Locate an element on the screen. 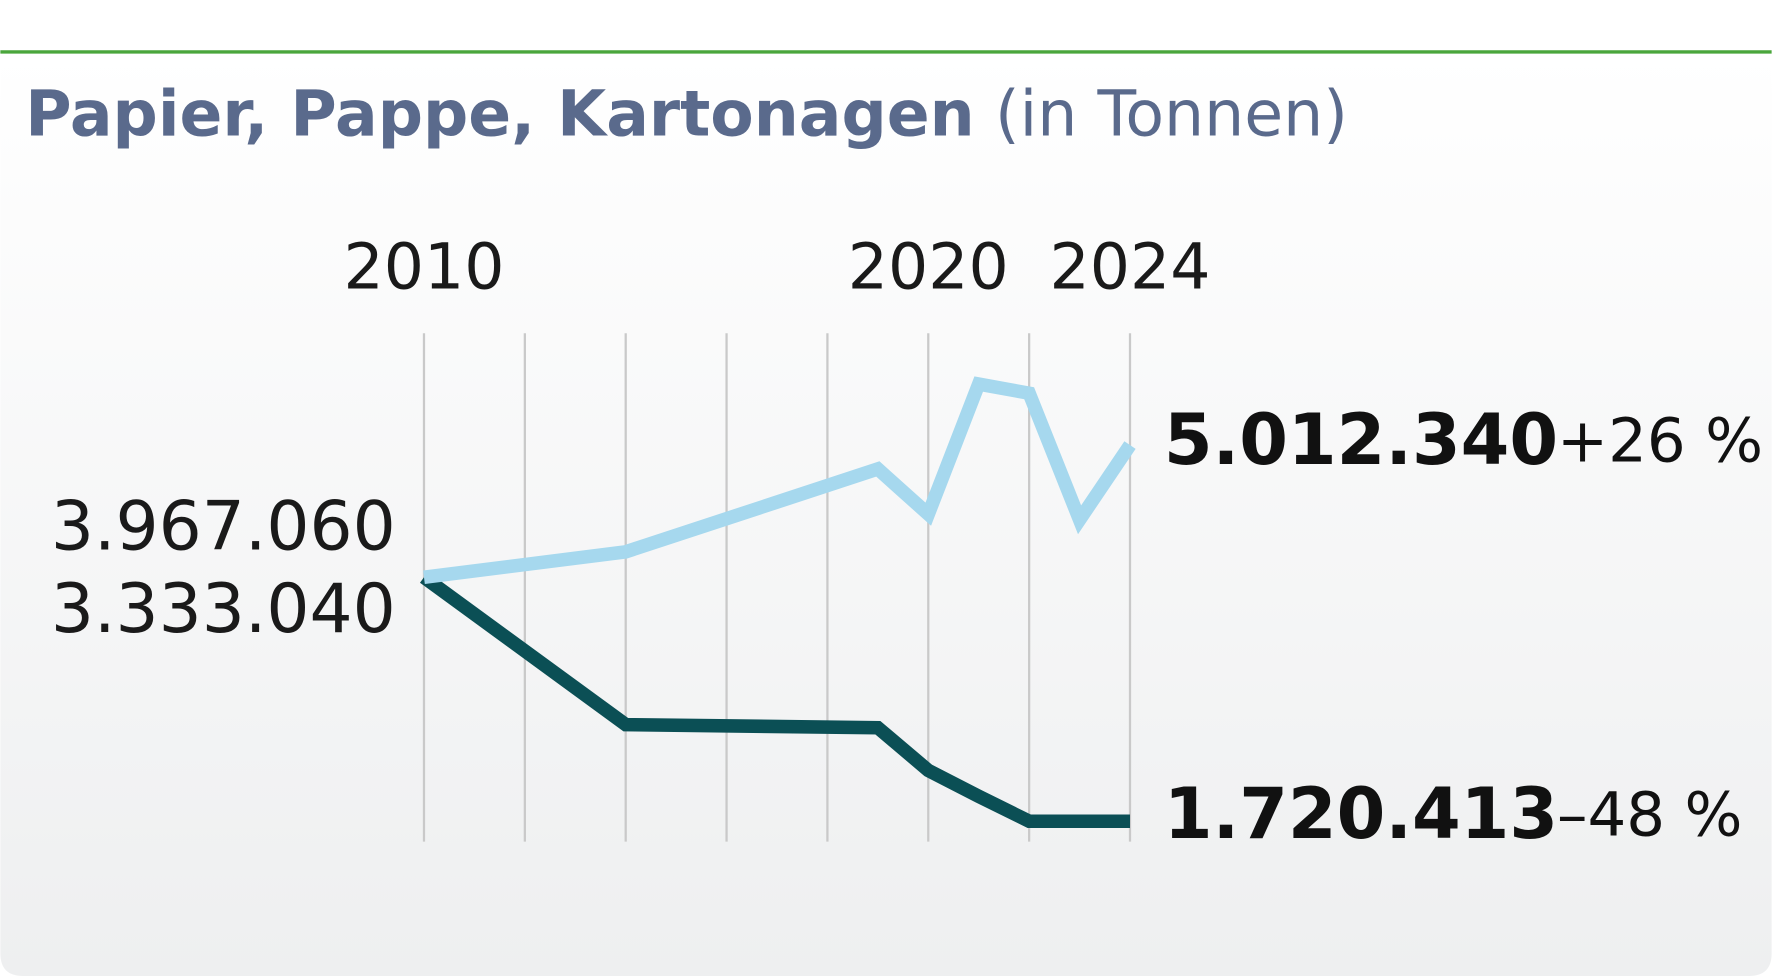 This screenshot has width=1772, height=976. change-label: +26 % is located at coordinates (1660, 441).